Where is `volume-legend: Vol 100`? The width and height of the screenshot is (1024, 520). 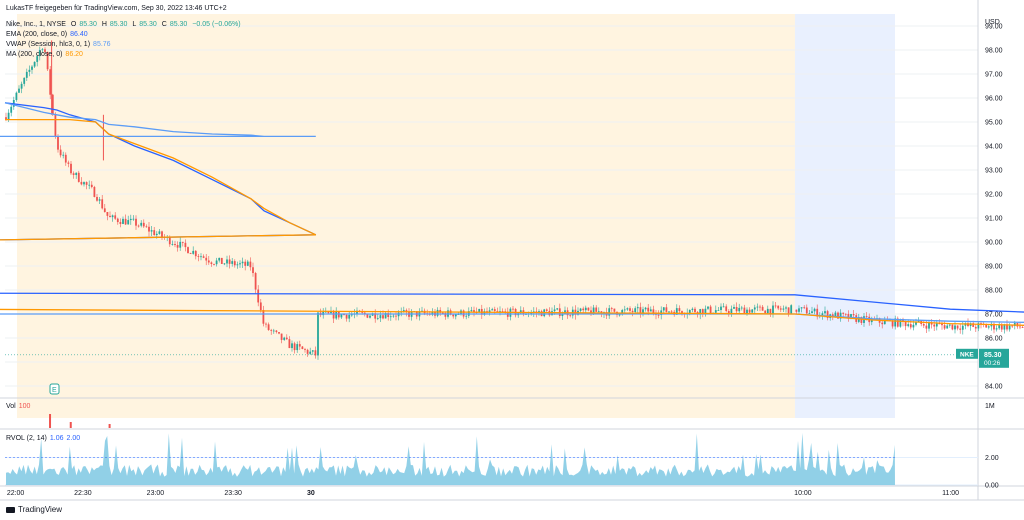
volume-legend: Vol 100 is located at coordinates (18, 406).